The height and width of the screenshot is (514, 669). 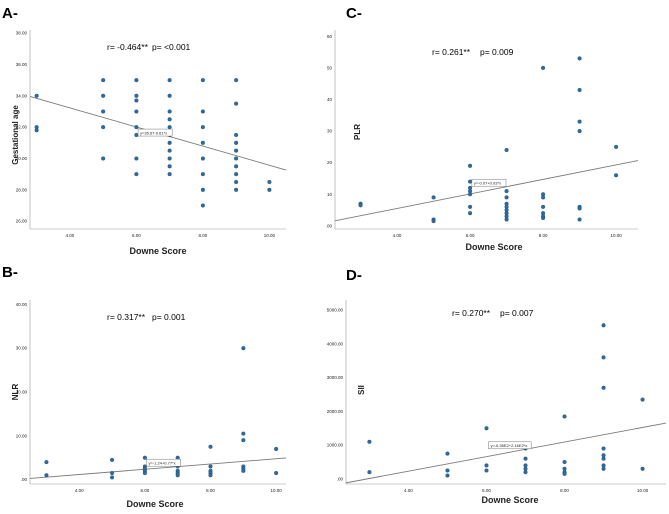 I want to click on panel-d-y-tick-label: 3000.00, so click(x=335, y=377).